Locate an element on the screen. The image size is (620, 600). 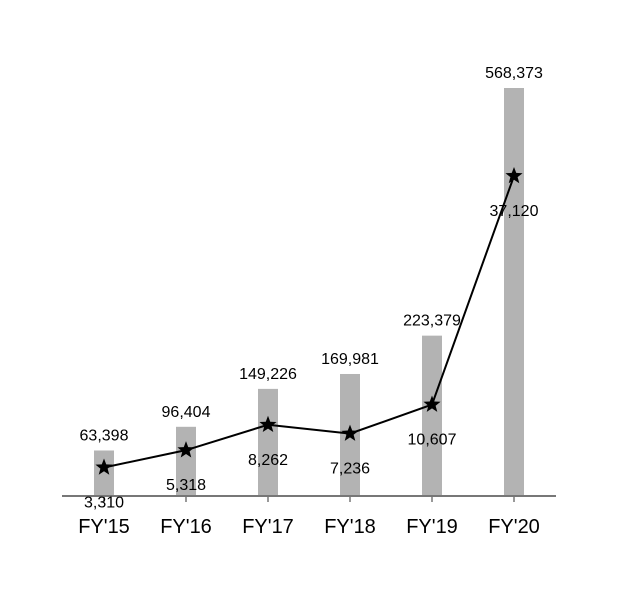
x-tick-label: FY'19 is located at coordinates (432, 527).